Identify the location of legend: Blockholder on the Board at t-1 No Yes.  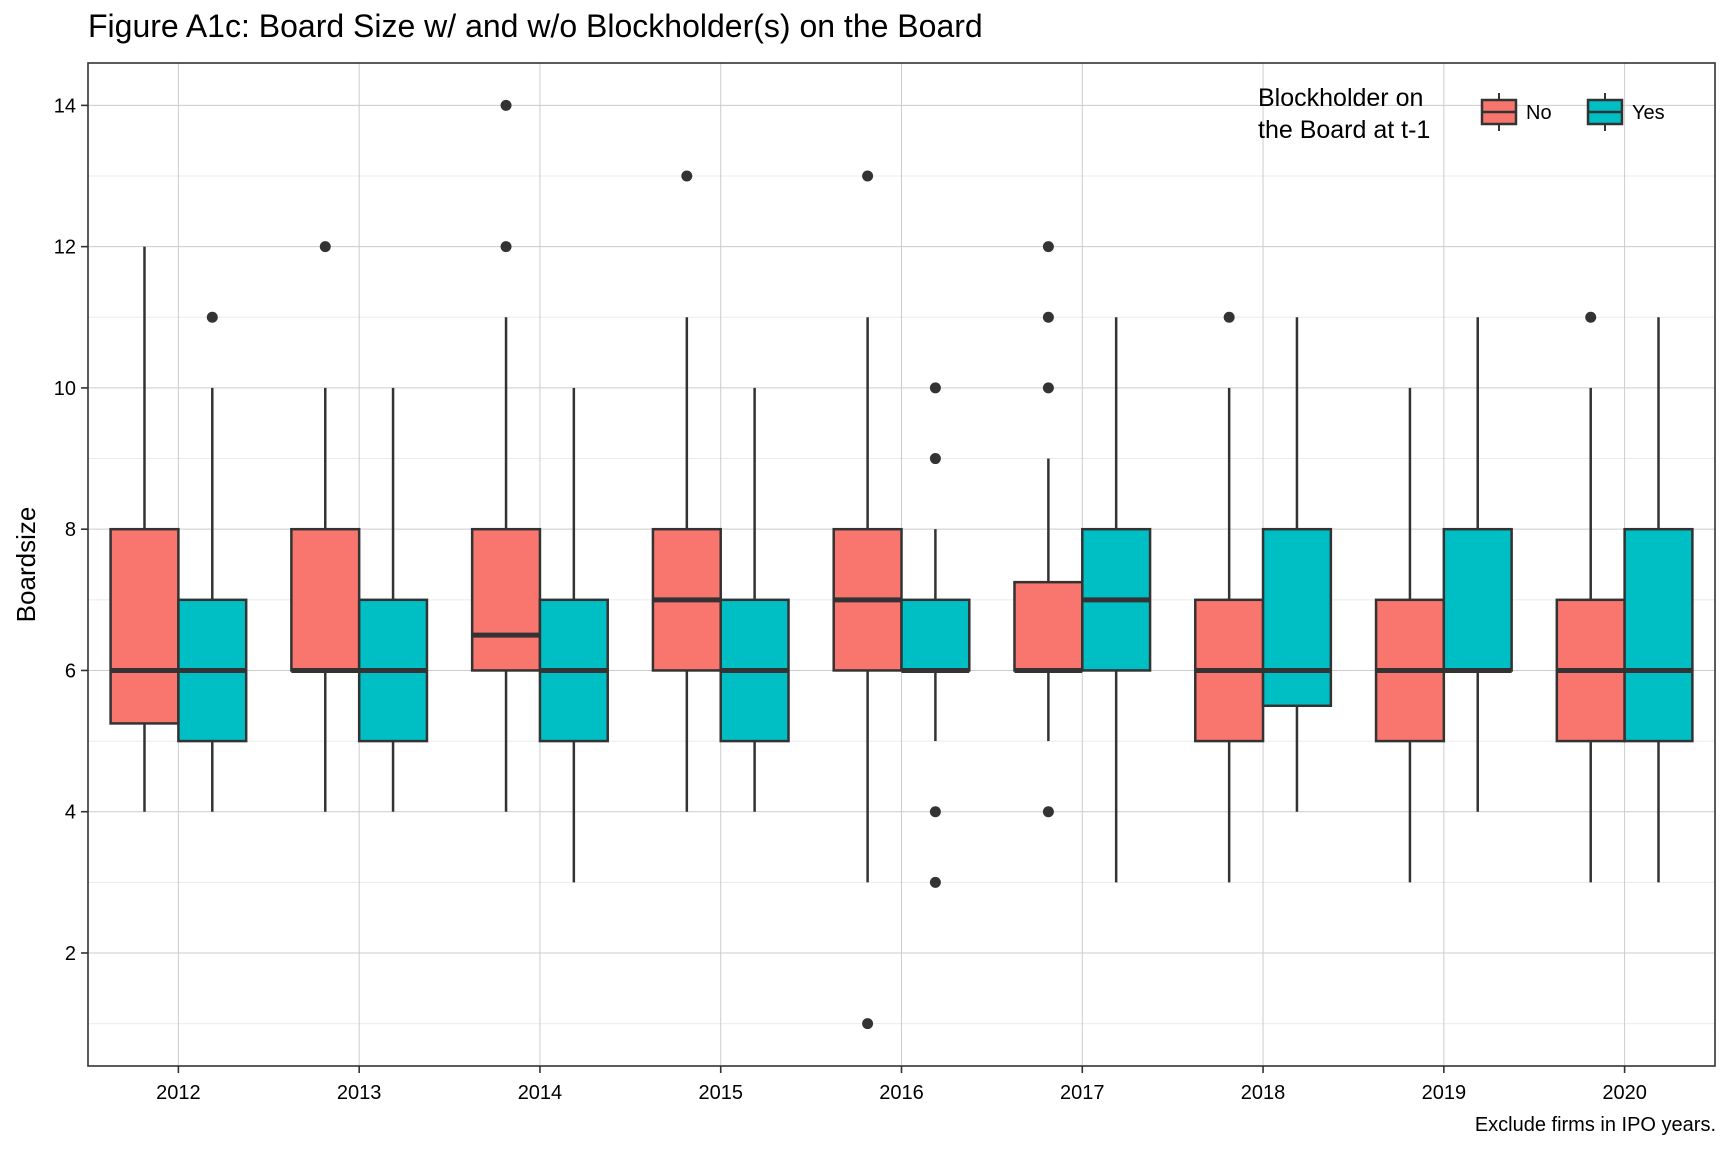
(1461, 114).